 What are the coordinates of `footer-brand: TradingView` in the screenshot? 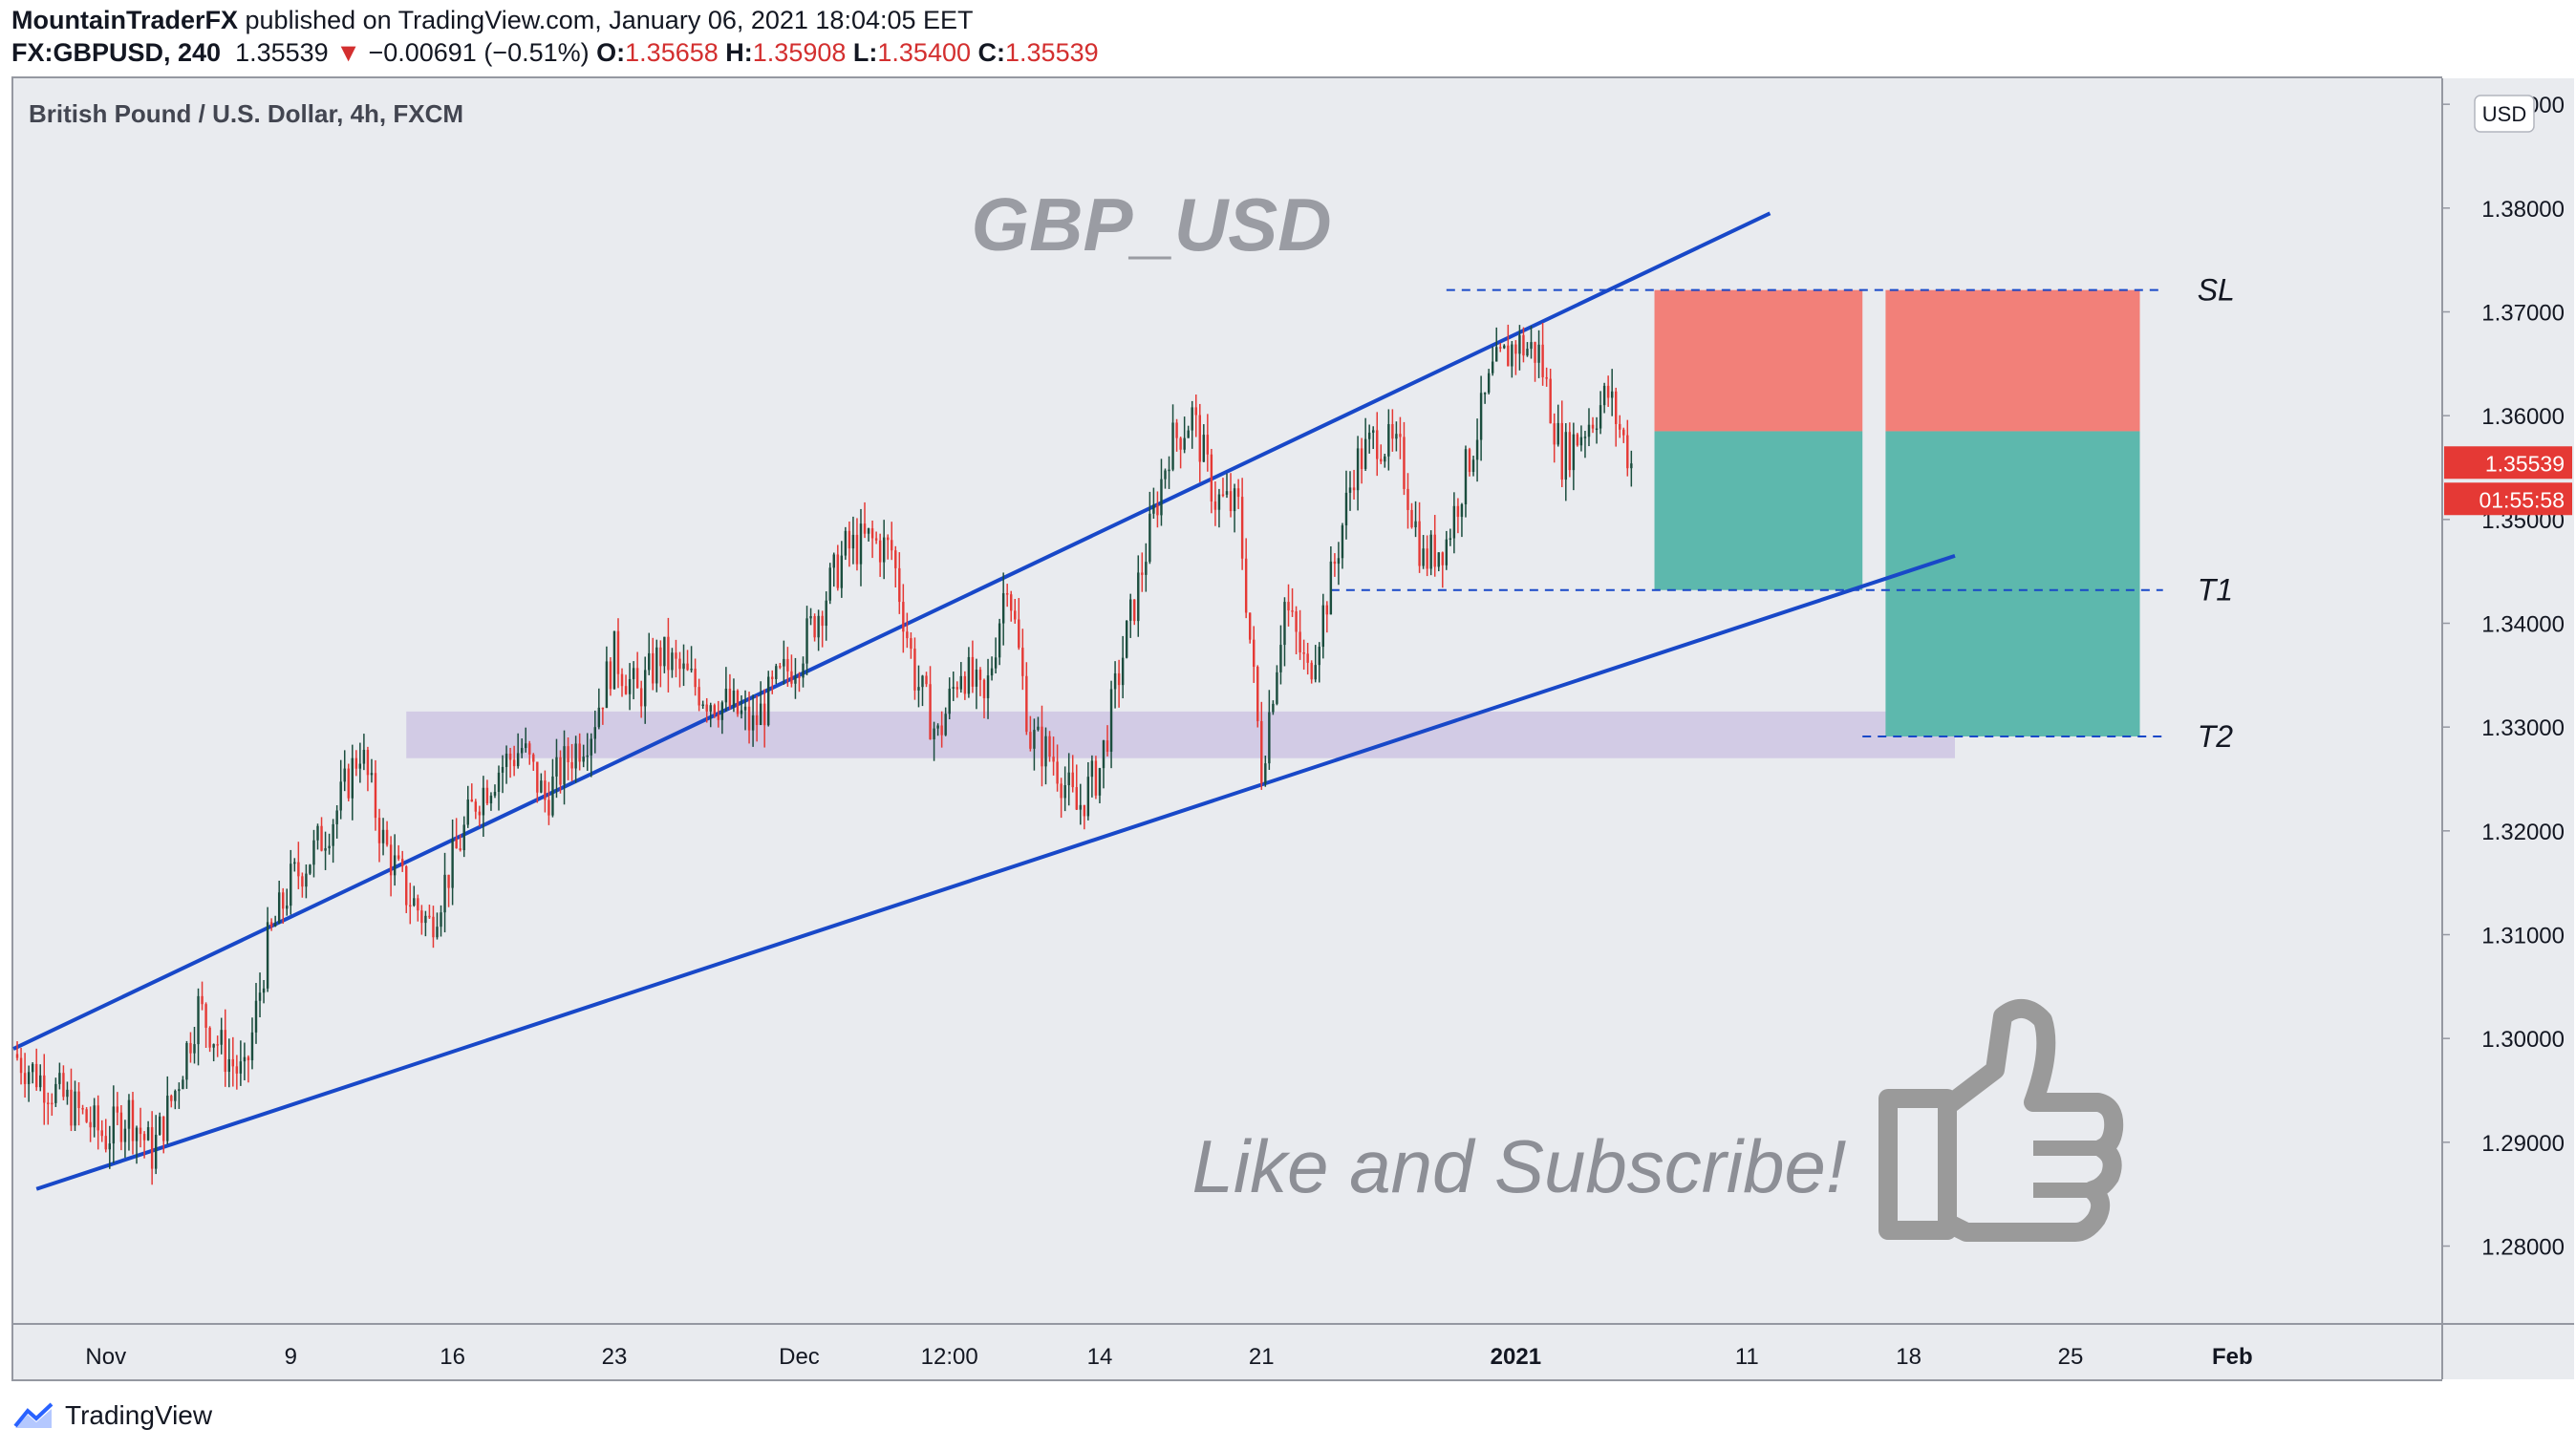 It's located at (139, 1415).